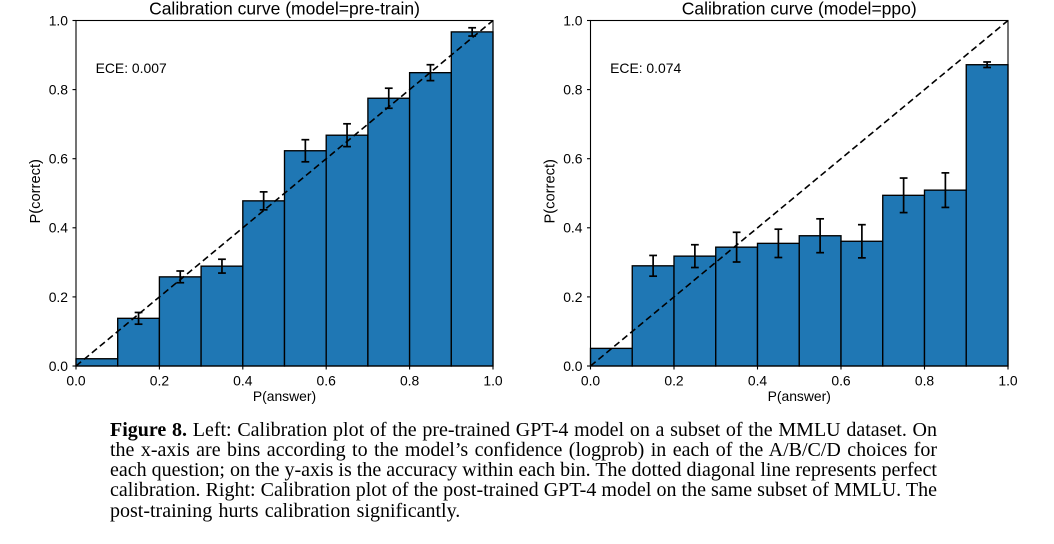  Describe the element at coordinates (131, 68) in the screenshot. I see `svg-text: ECE: 0.007` at that location.